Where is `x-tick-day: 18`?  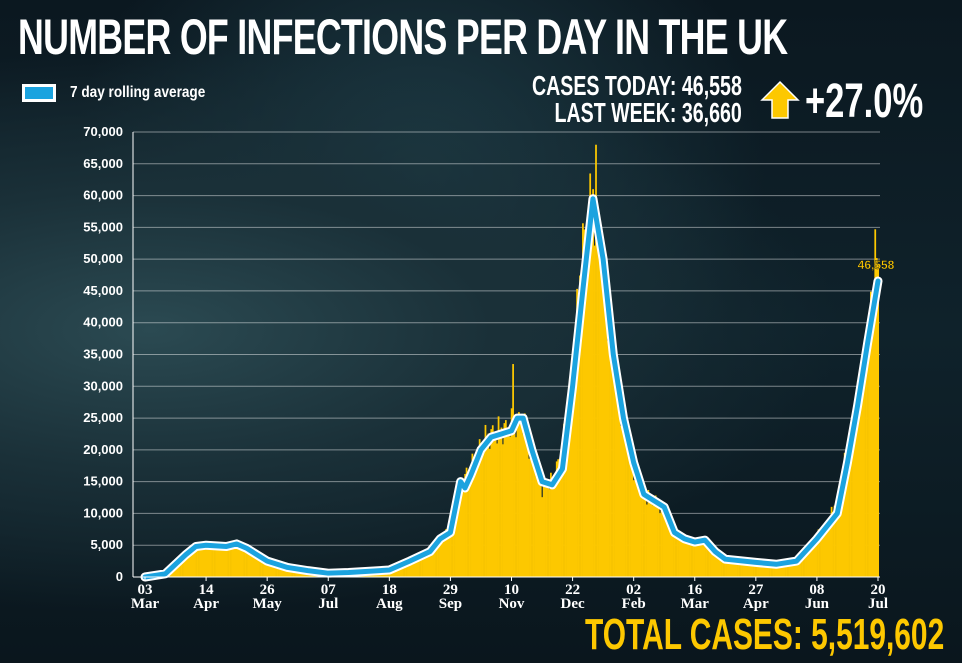 x-tick-day: 18 is located at coordinates (389, 590).